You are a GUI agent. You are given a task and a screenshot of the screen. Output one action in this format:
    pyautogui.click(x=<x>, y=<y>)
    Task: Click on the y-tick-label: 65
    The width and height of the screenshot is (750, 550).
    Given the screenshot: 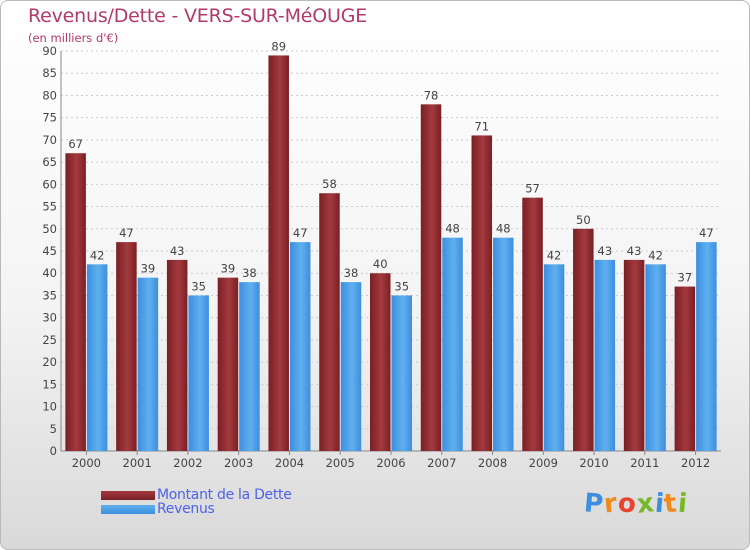 What is the action you would take?
    pyautogui.click(x=49, y=162)
    